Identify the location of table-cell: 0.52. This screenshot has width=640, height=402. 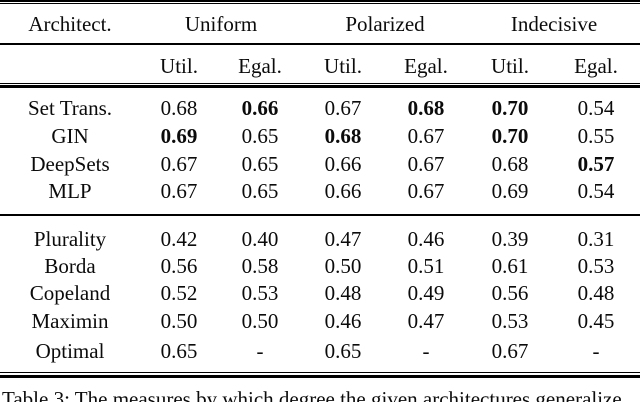
(179, 292).